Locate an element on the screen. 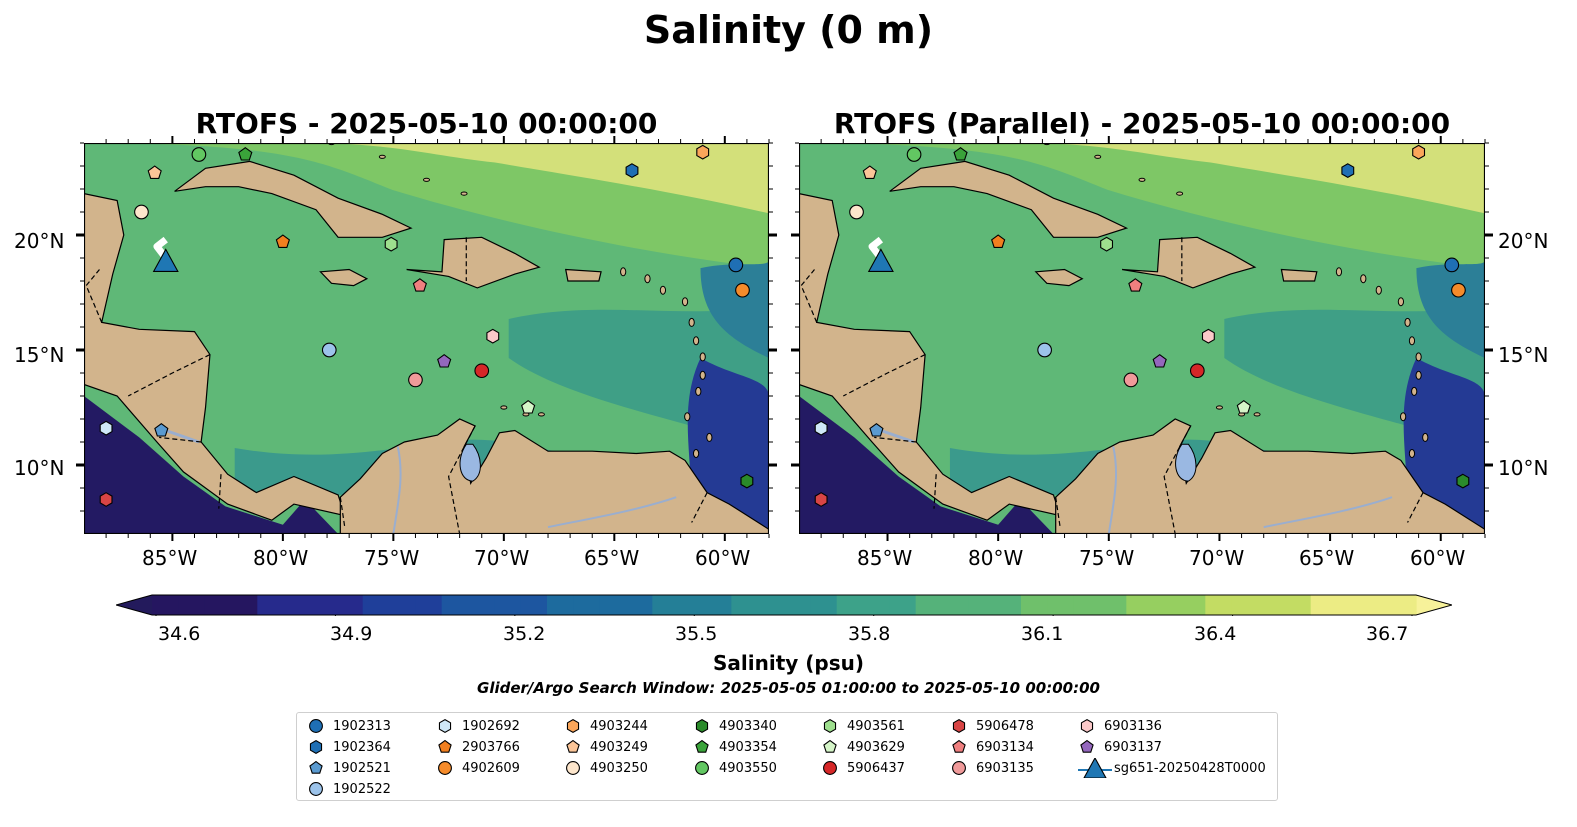 The height and width of the screenshot is (827, 1577). lon-label-80w-left: 80°W is located at coordinates (281, 558).